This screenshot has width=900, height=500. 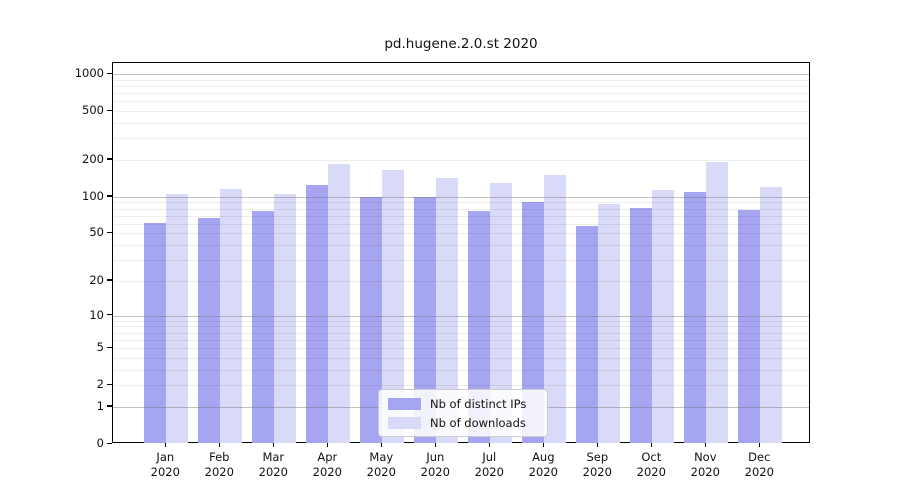 I want to click on bar-ips-jul, so click(x=479, y=326).